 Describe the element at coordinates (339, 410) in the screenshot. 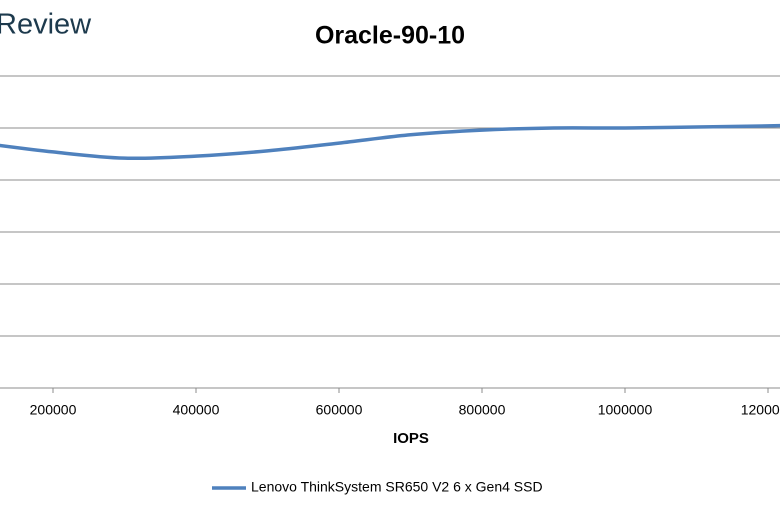

I see `x-tick-label: 600000` at that location.